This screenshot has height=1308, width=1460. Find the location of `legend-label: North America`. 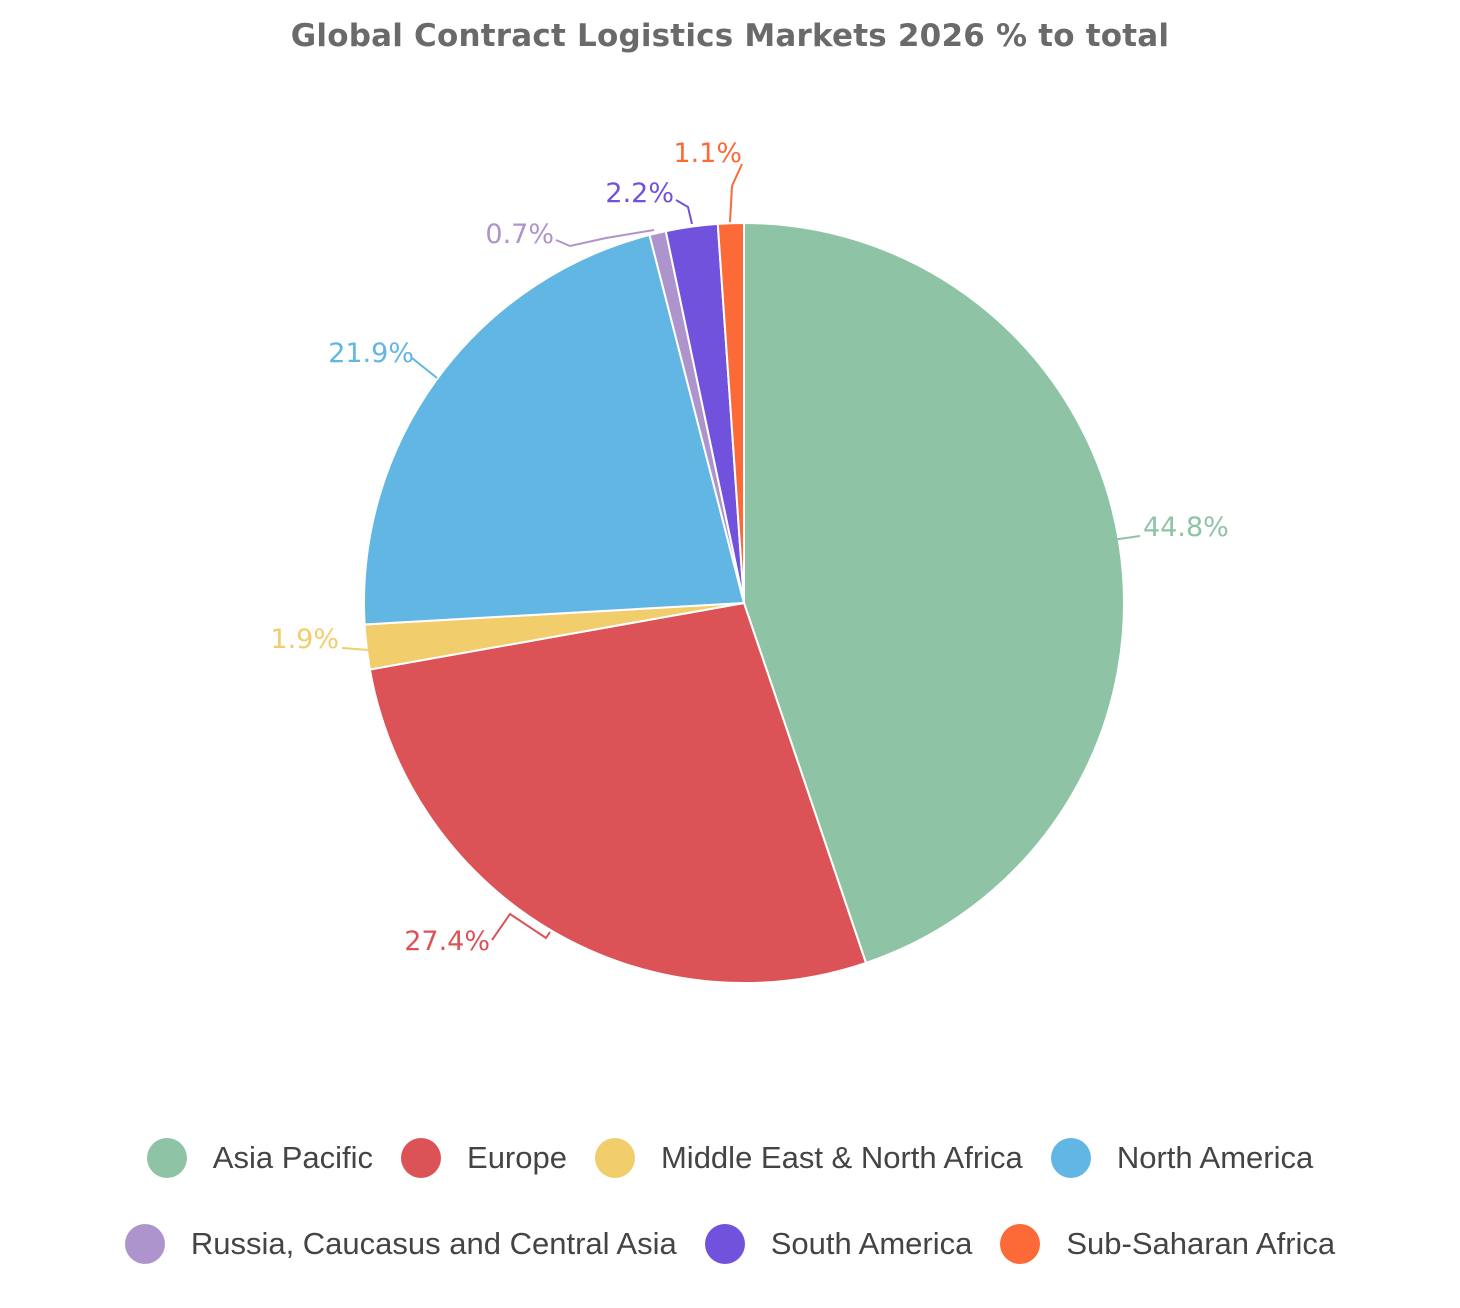

legend-label: North America is located at coordinates (1215, 1157).